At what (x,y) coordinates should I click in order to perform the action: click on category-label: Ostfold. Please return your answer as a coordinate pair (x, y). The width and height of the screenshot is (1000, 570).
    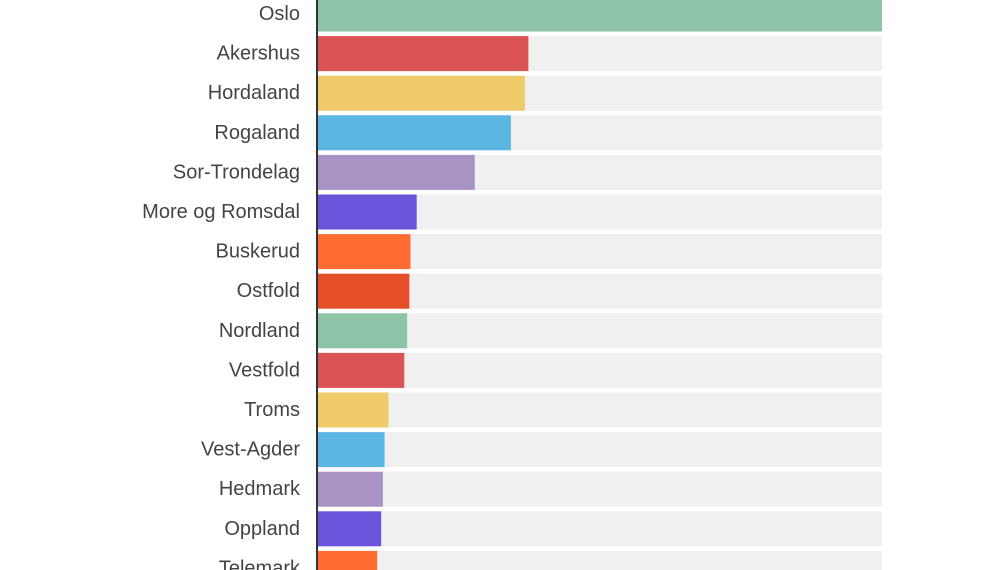
    Looking at the image, I should click on (268, 291).